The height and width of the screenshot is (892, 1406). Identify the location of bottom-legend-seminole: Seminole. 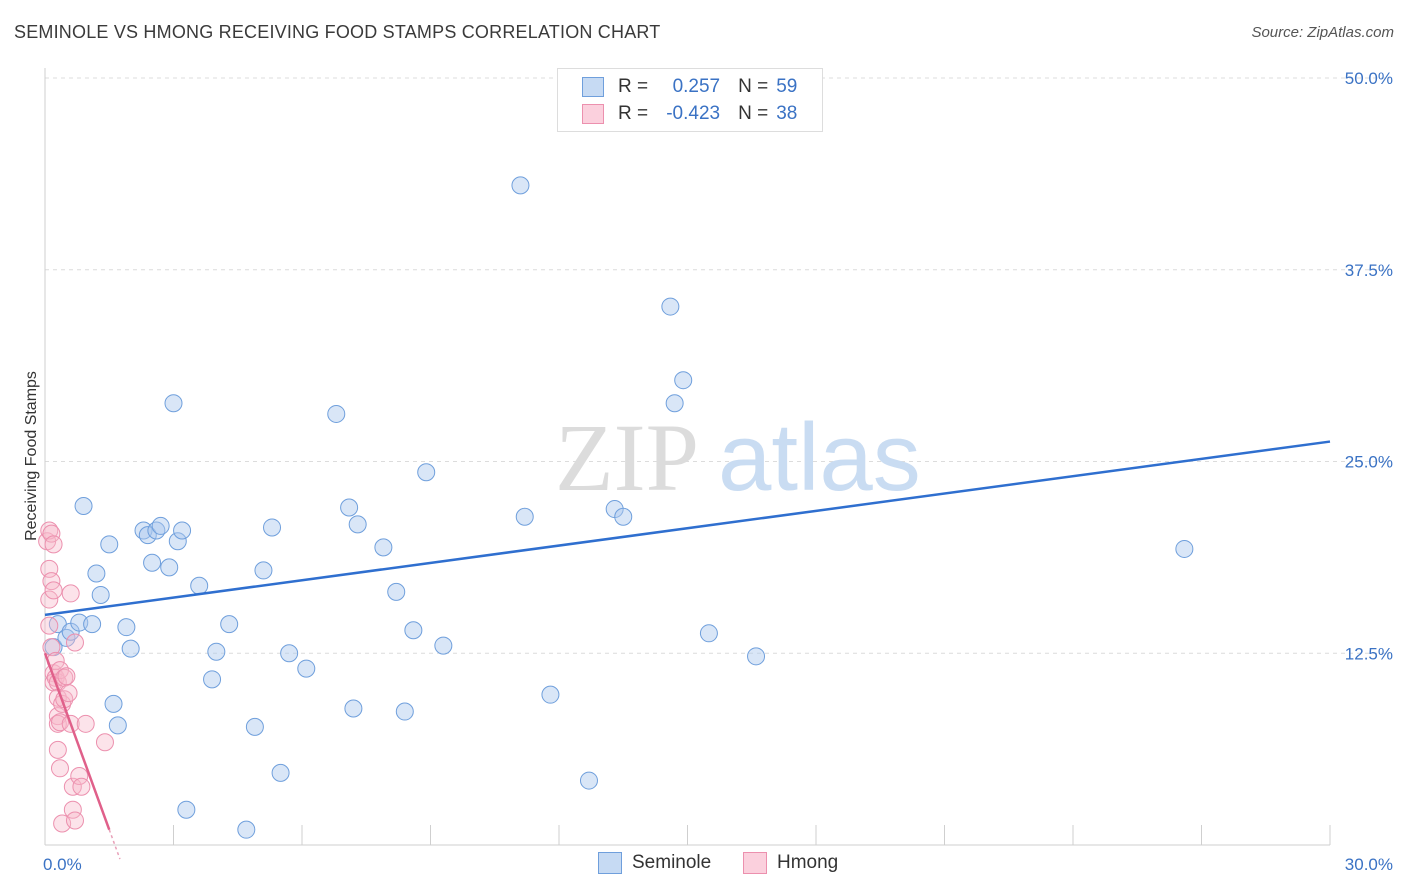
(654, 863).